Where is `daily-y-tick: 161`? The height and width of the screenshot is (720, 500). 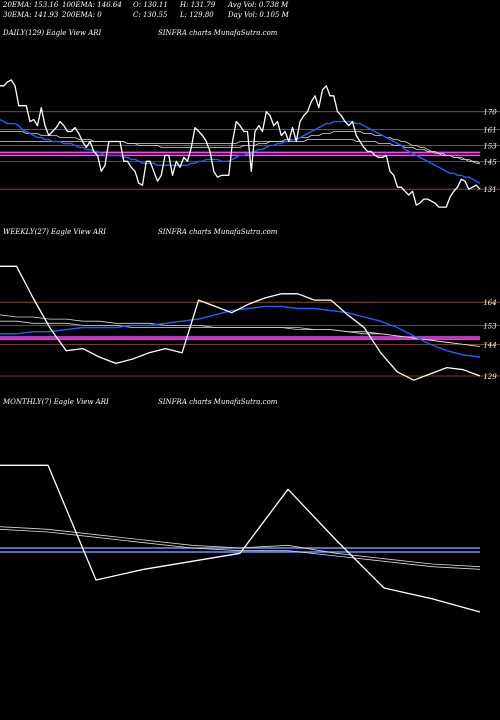
daily-y-tick: 161 is located at coordinates (489, 131).